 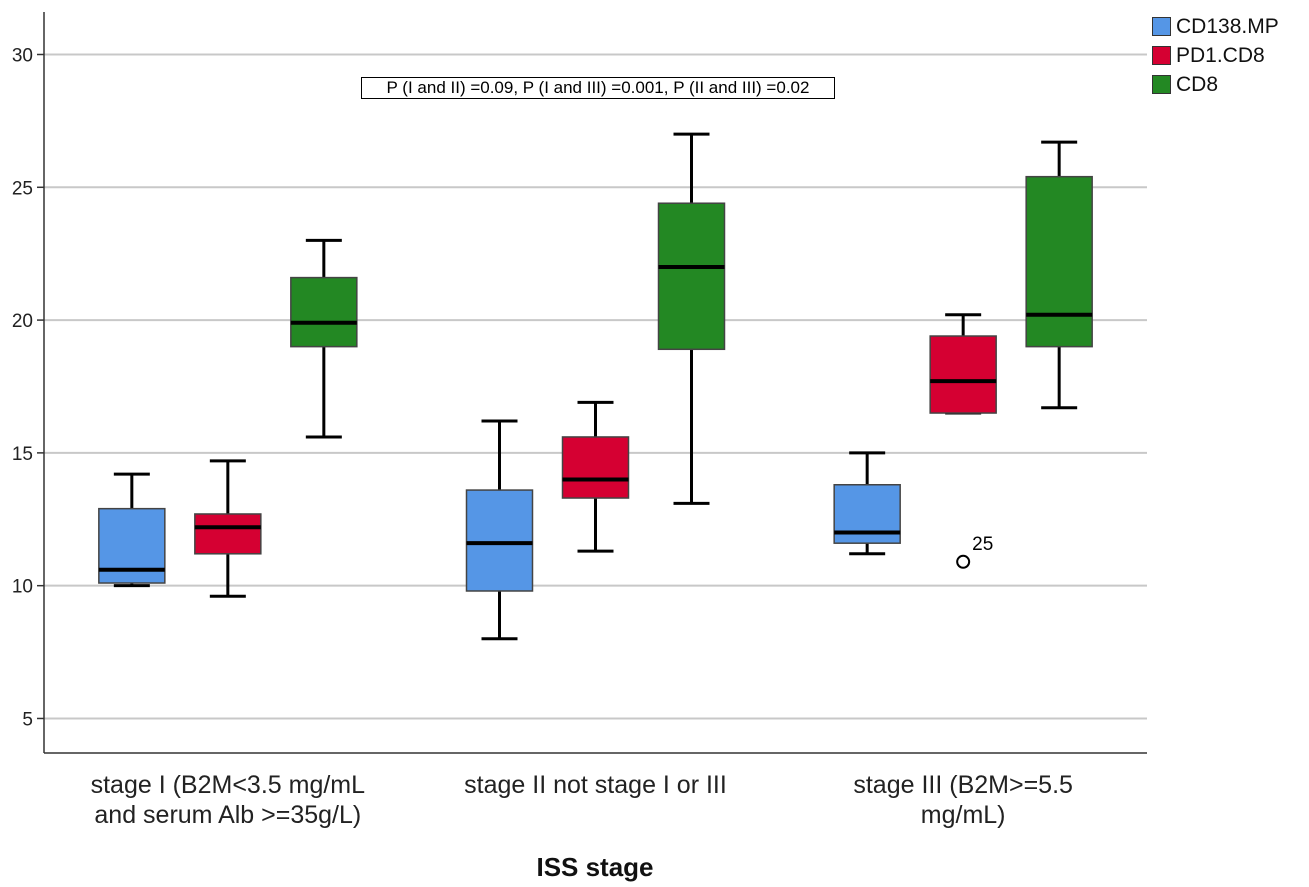 I want to click on y-tick-label: 20, so click(x=22, y=321).